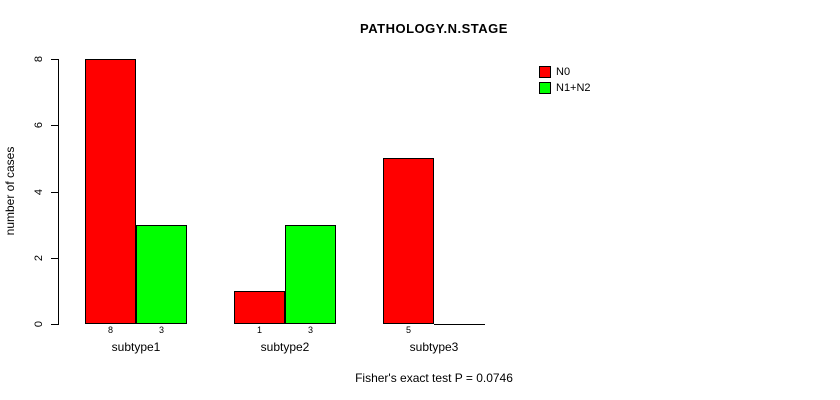 This screenshot has width=840, height=400. I want to click on y-axis-tick-label: 6, so click(39, 125).